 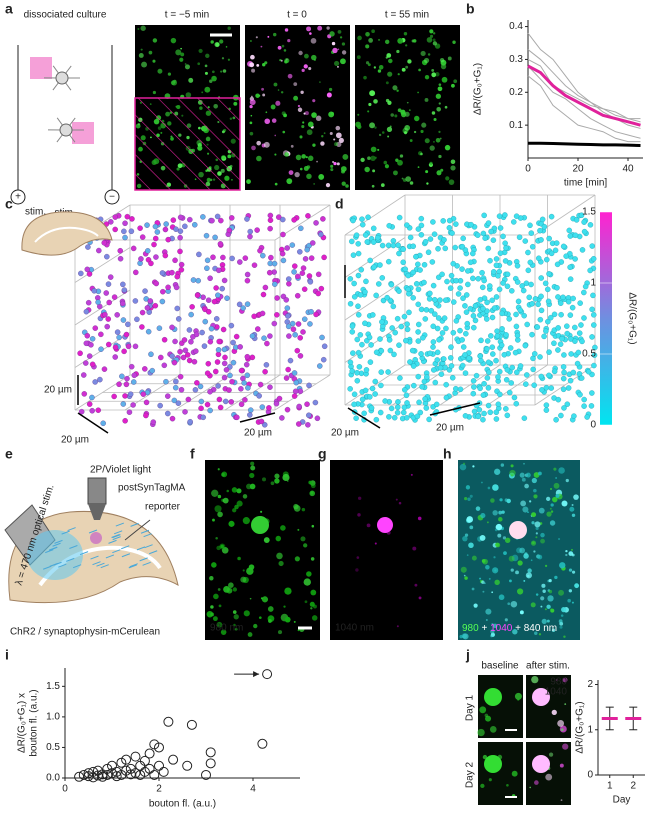 What do you see at coordinates (187, 15) in the screenshot?
I see `label: t = −5 min` at bounding box center [187, 15].